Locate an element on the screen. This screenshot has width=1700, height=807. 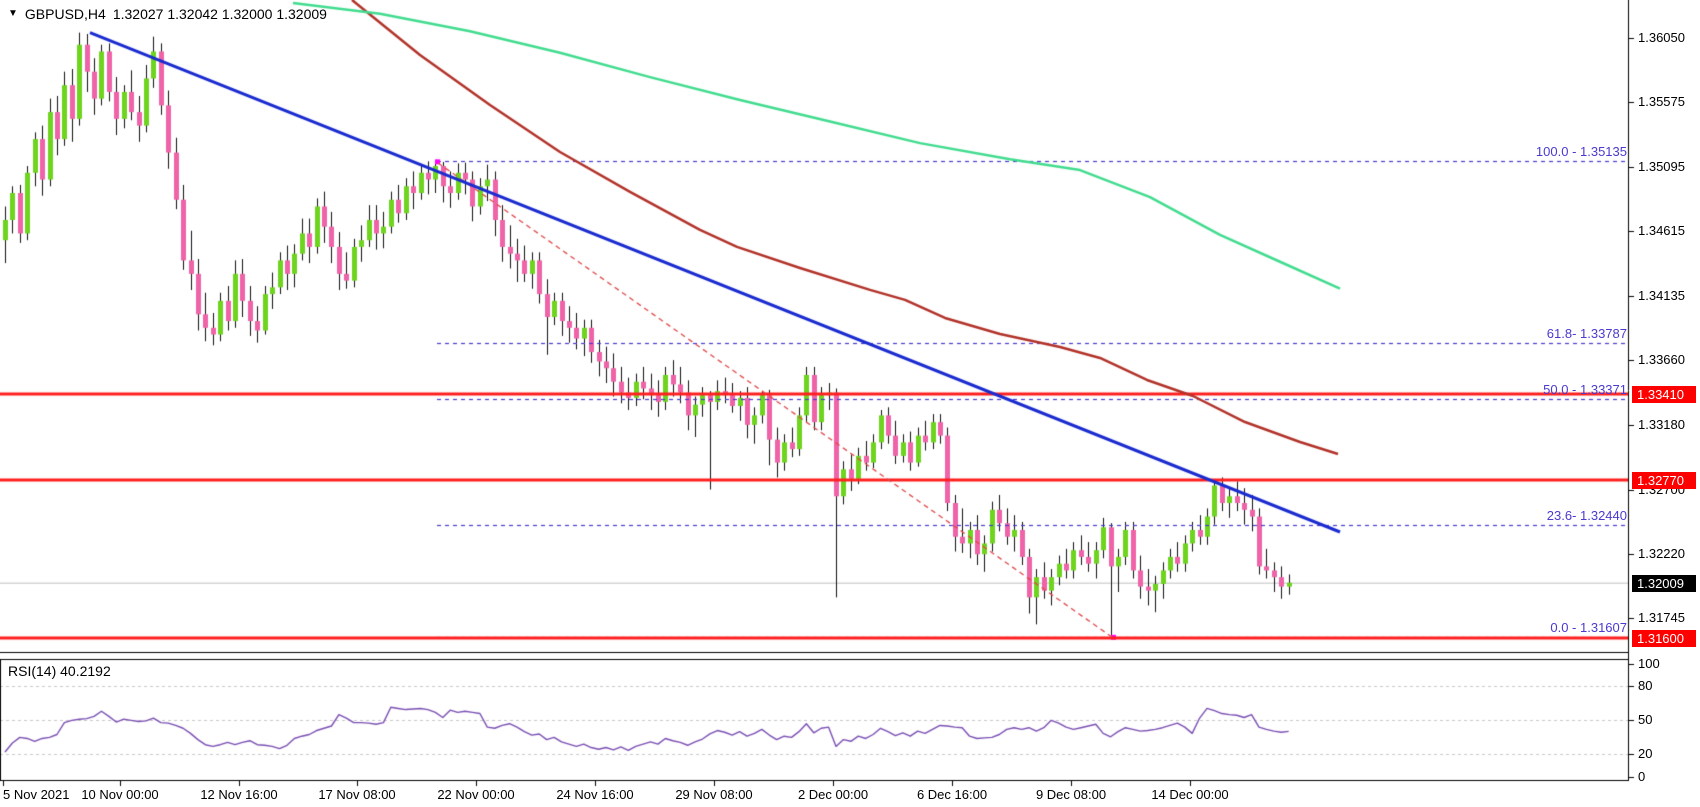
price-axis-tick-label: 1.33660 is located at coordinates (1661, 360).